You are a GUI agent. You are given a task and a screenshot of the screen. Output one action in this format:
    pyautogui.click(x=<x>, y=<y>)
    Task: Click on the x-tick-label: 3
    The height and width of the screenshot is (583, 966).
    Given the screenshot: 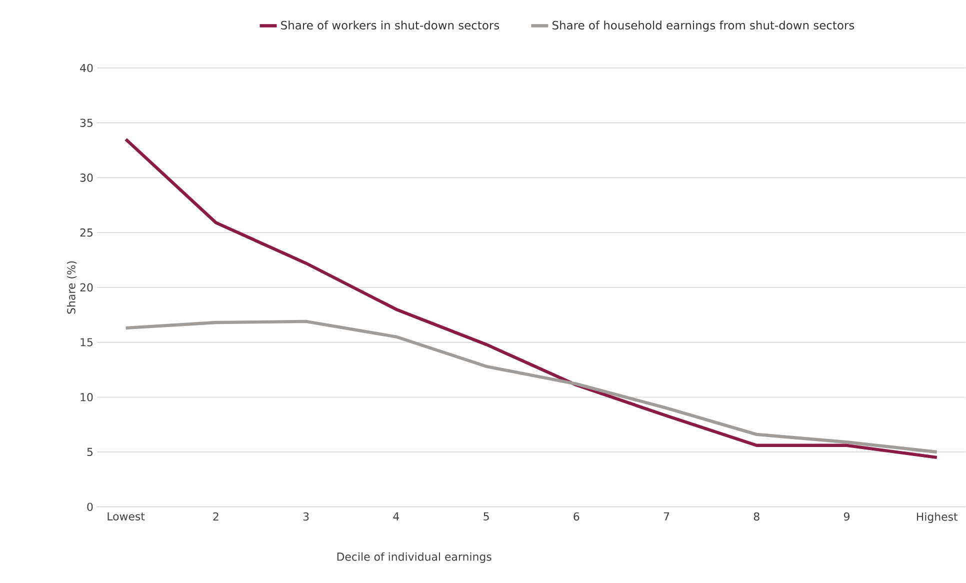 What is the action you would take?
    pyautogui.click(x=306, y=516)
    